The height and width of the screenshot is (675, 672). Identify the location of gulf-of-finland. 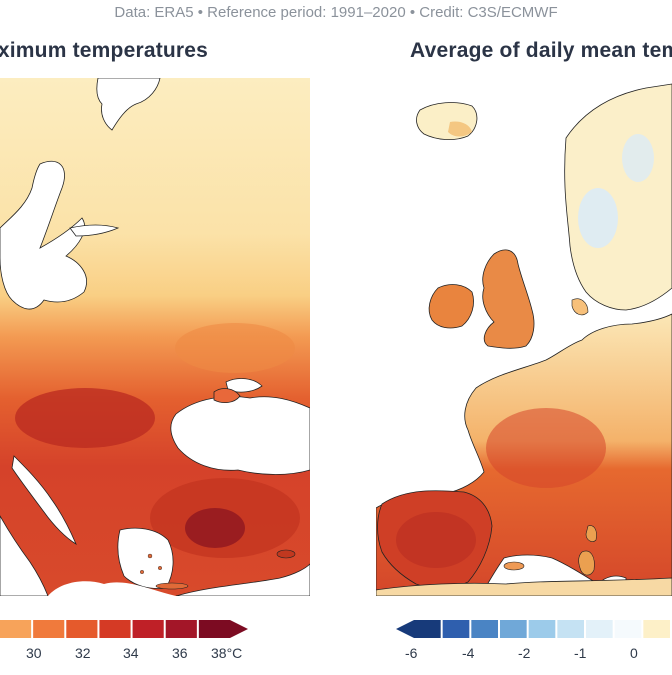
(94, 230).